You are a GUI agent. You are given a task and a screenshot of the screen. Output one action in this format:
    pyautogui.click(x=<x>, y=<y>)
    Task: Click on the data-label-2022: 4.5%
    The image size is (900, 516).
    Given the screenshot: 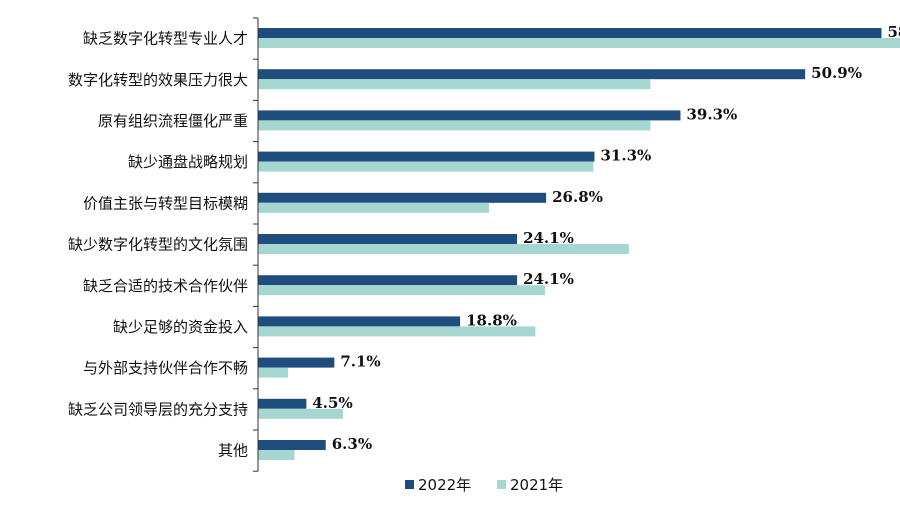 What is the action you would take?
    pyautogui.click(x=332, y=403)
    